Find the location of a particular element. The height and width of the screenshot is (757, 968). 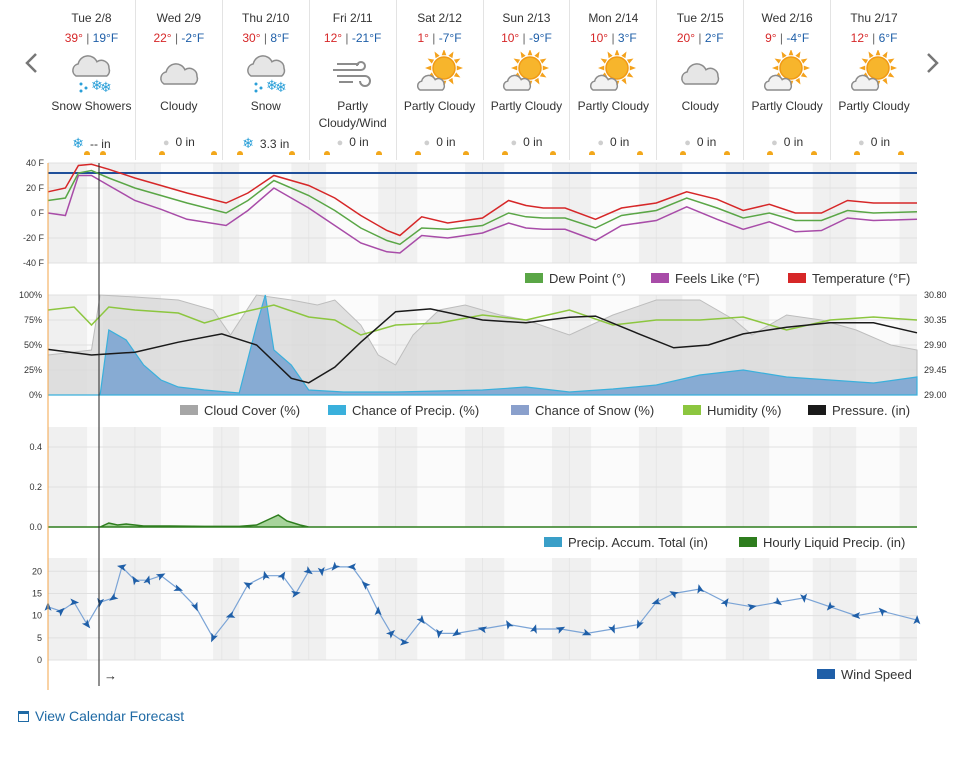

next-days-button is located at coordinates (932, 63).